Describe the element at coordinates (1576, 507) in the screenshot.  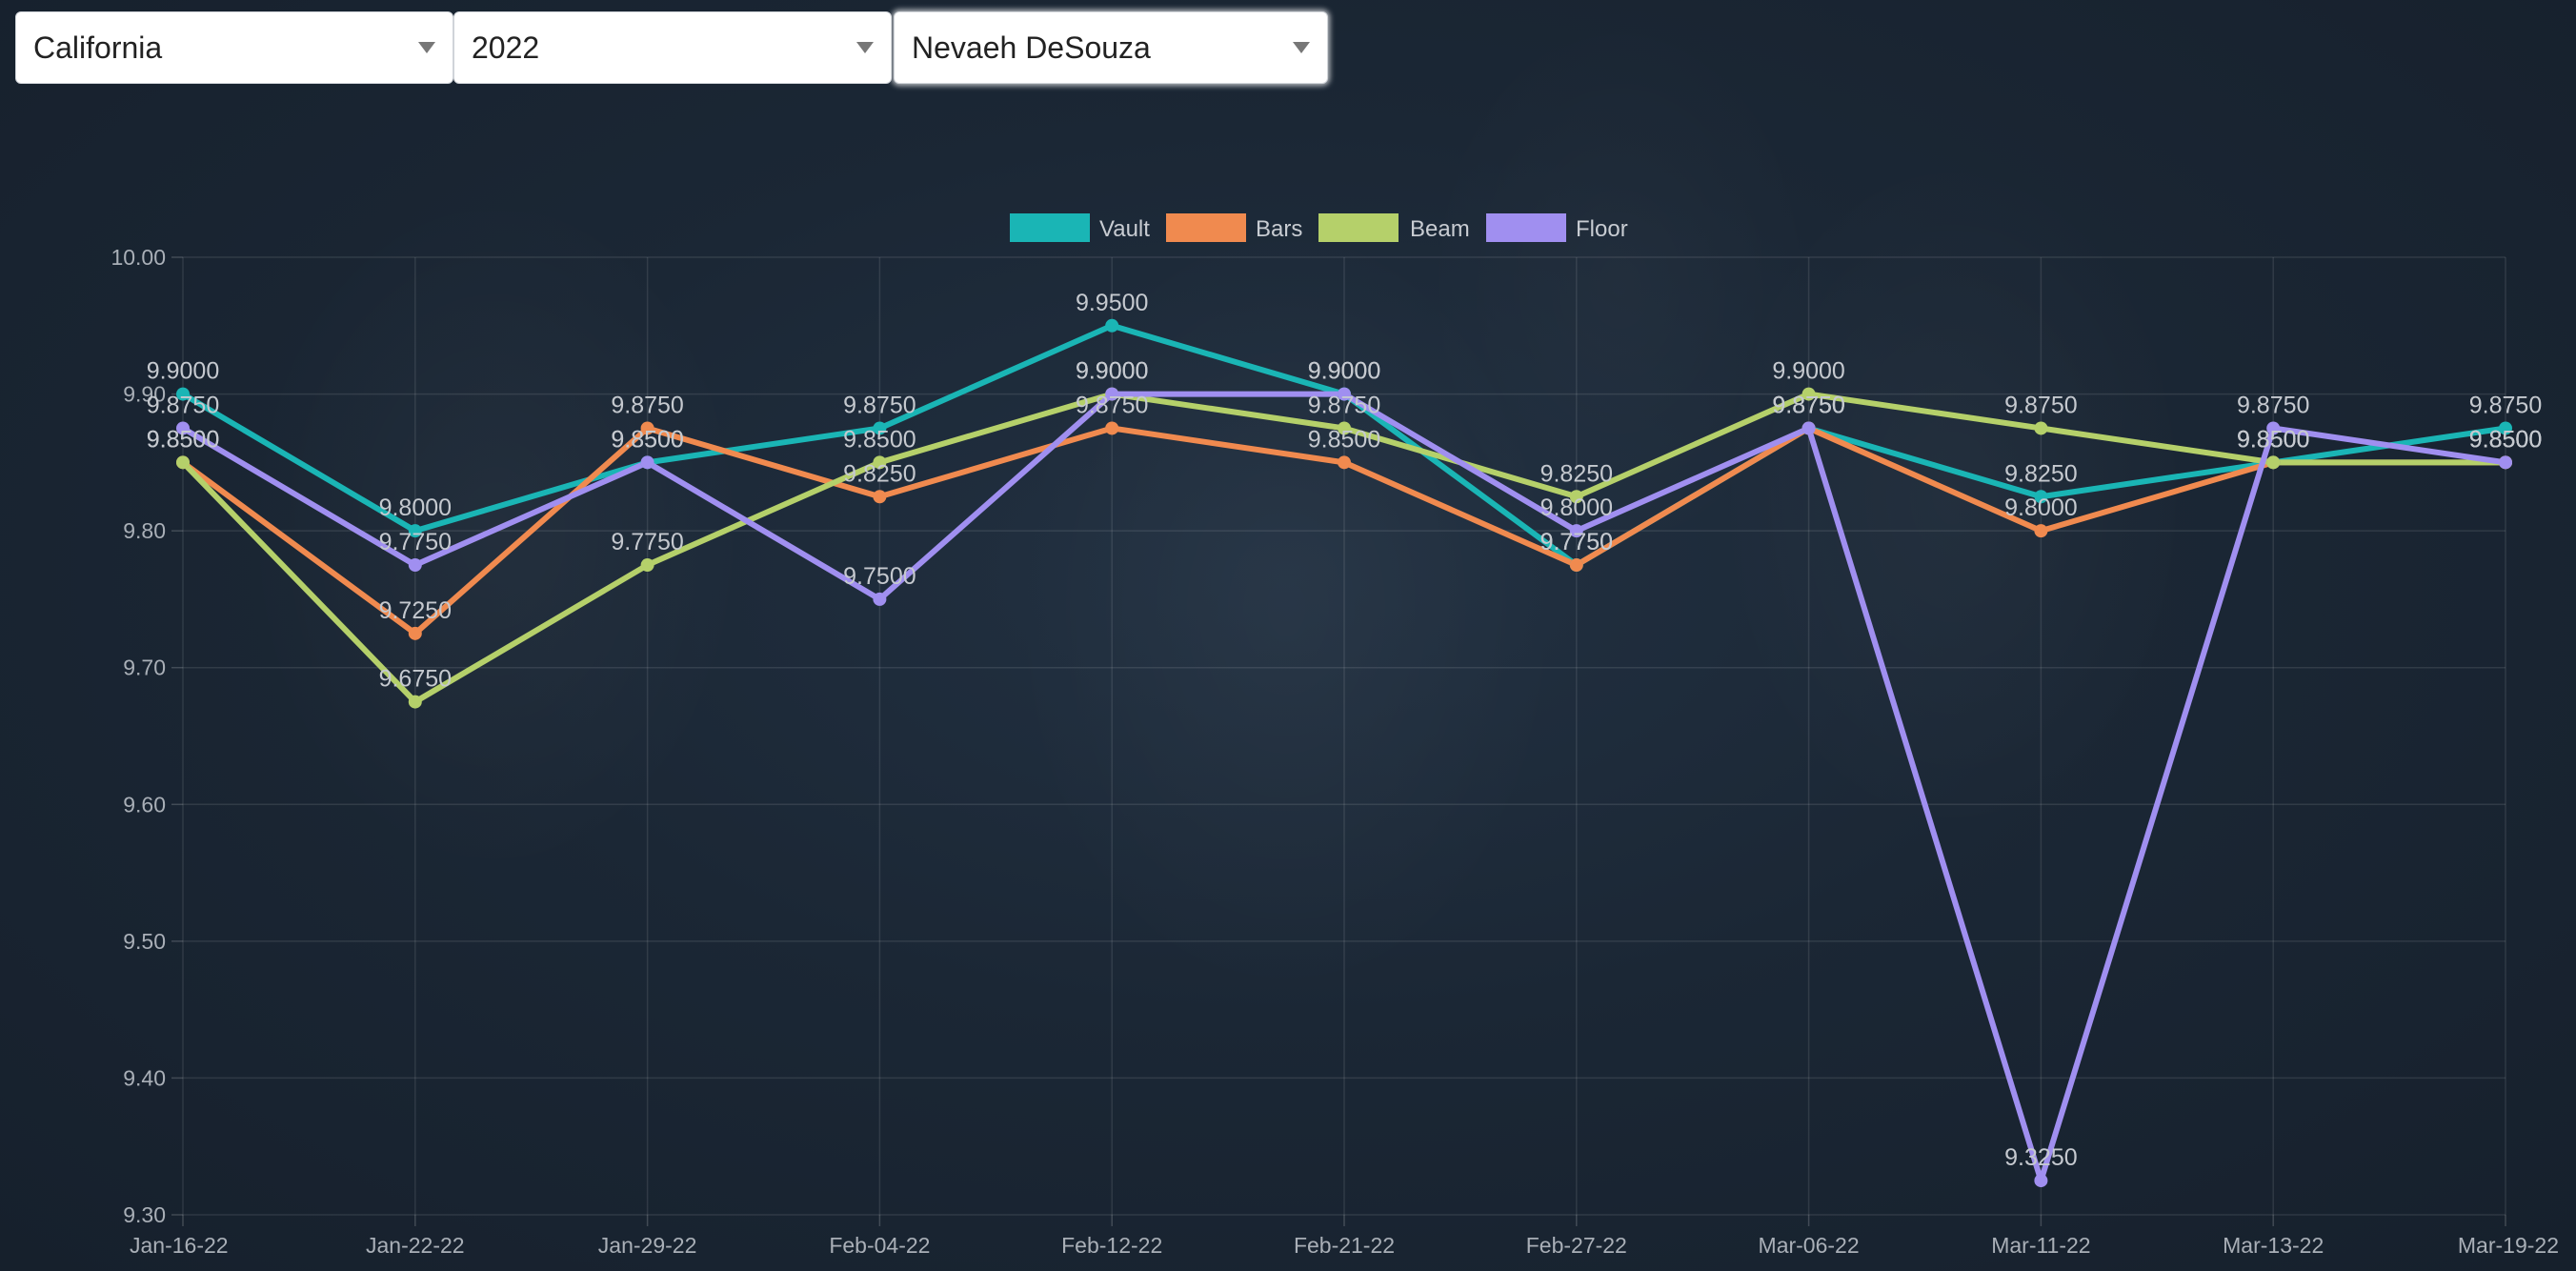
I see `data-label-floor: 9.8000` at that location.